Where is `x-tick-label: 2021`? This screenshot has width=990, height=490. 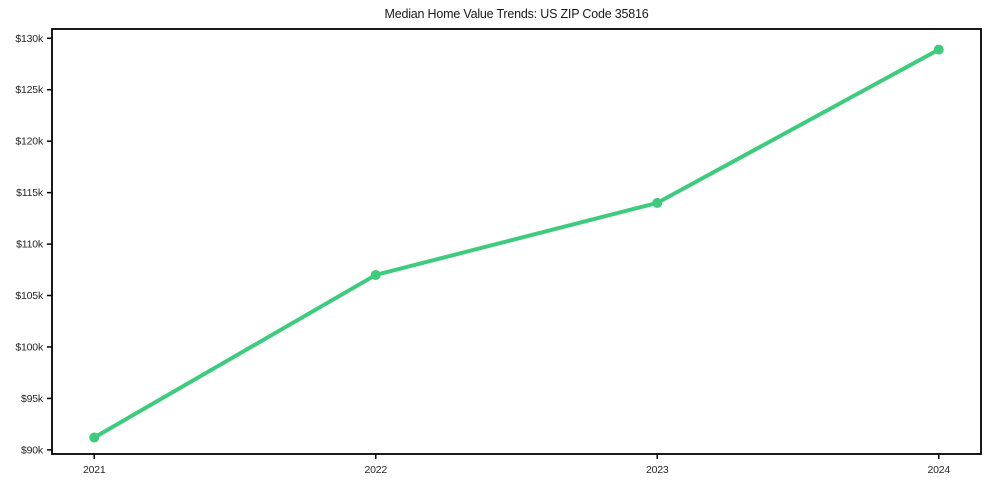 x-tick-label: 2021 is located at coordinates (94, 470).